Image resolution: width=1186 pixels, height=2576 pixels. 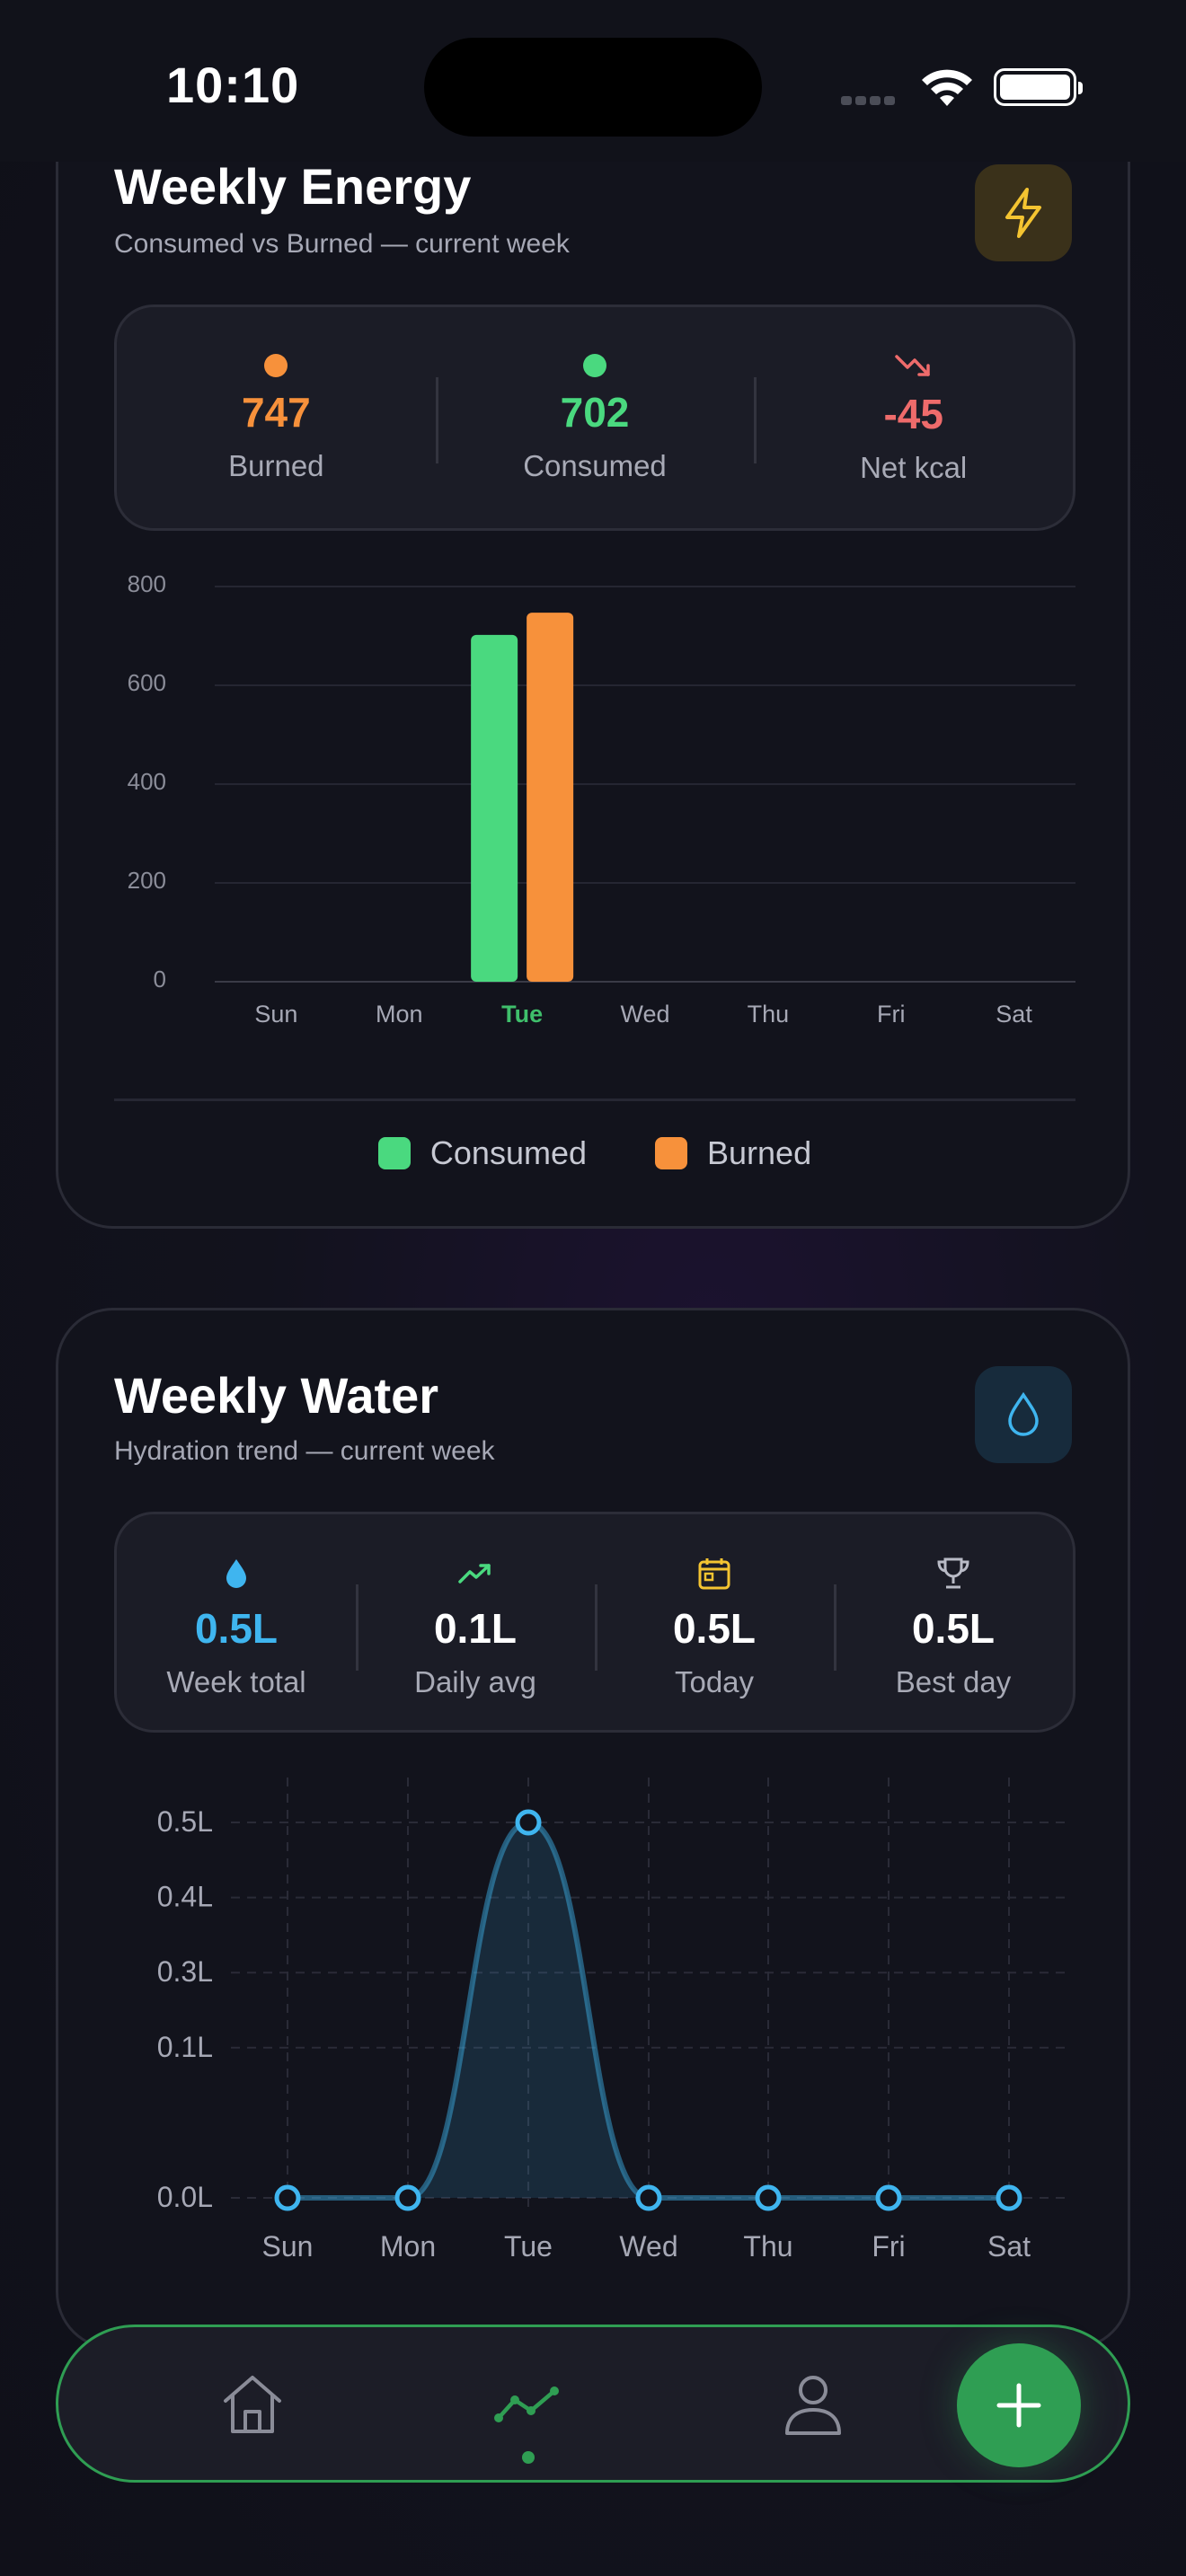 I want to click on stat-today-label: Today, so click(x=714, y=1681).